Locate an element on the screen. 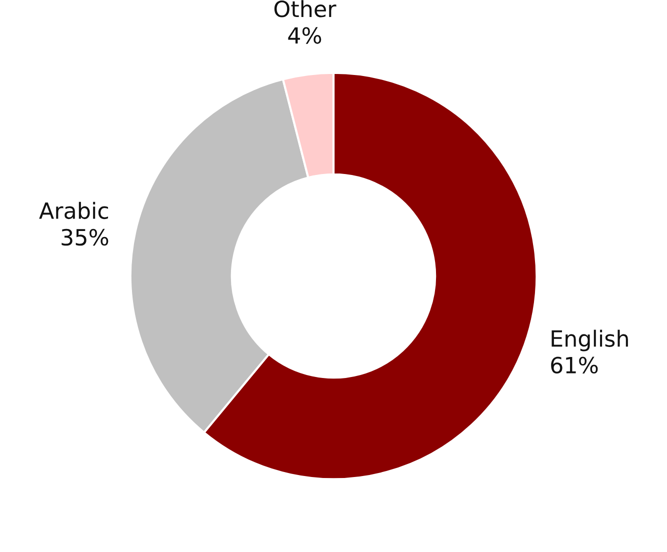  slice-label: Other is located at coordinates (305, 9).